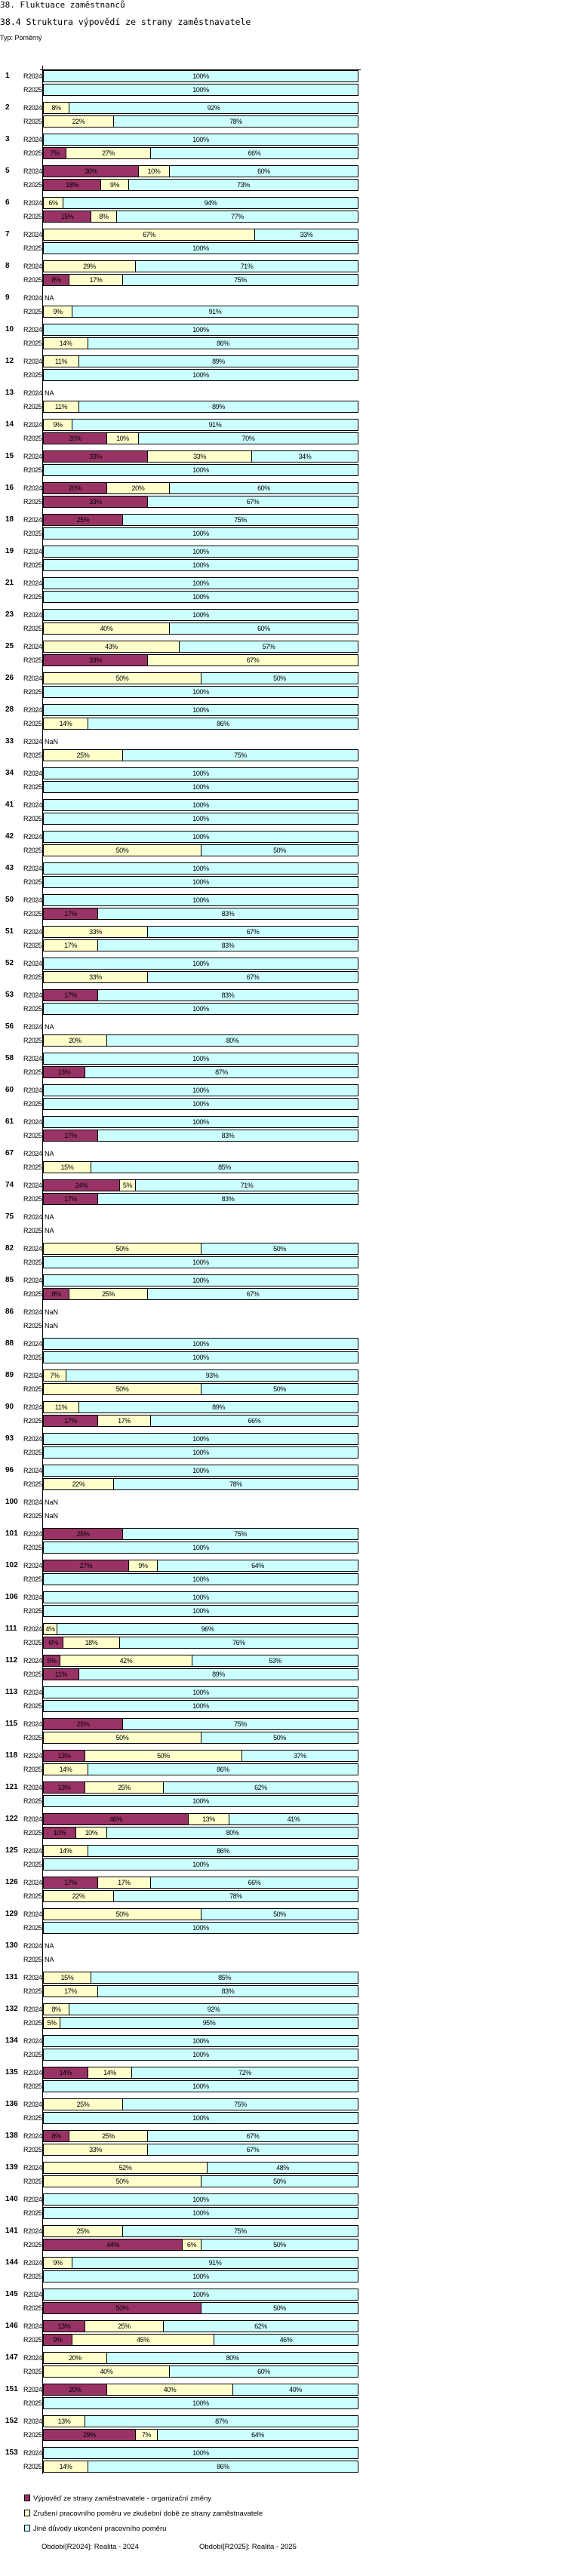 The height and width of the screenshot is (2576, 566). What do you see at coordinates (154, 171) in the screenshot?
I see `segment-probation: 10%` at bounding box center [154, 171].